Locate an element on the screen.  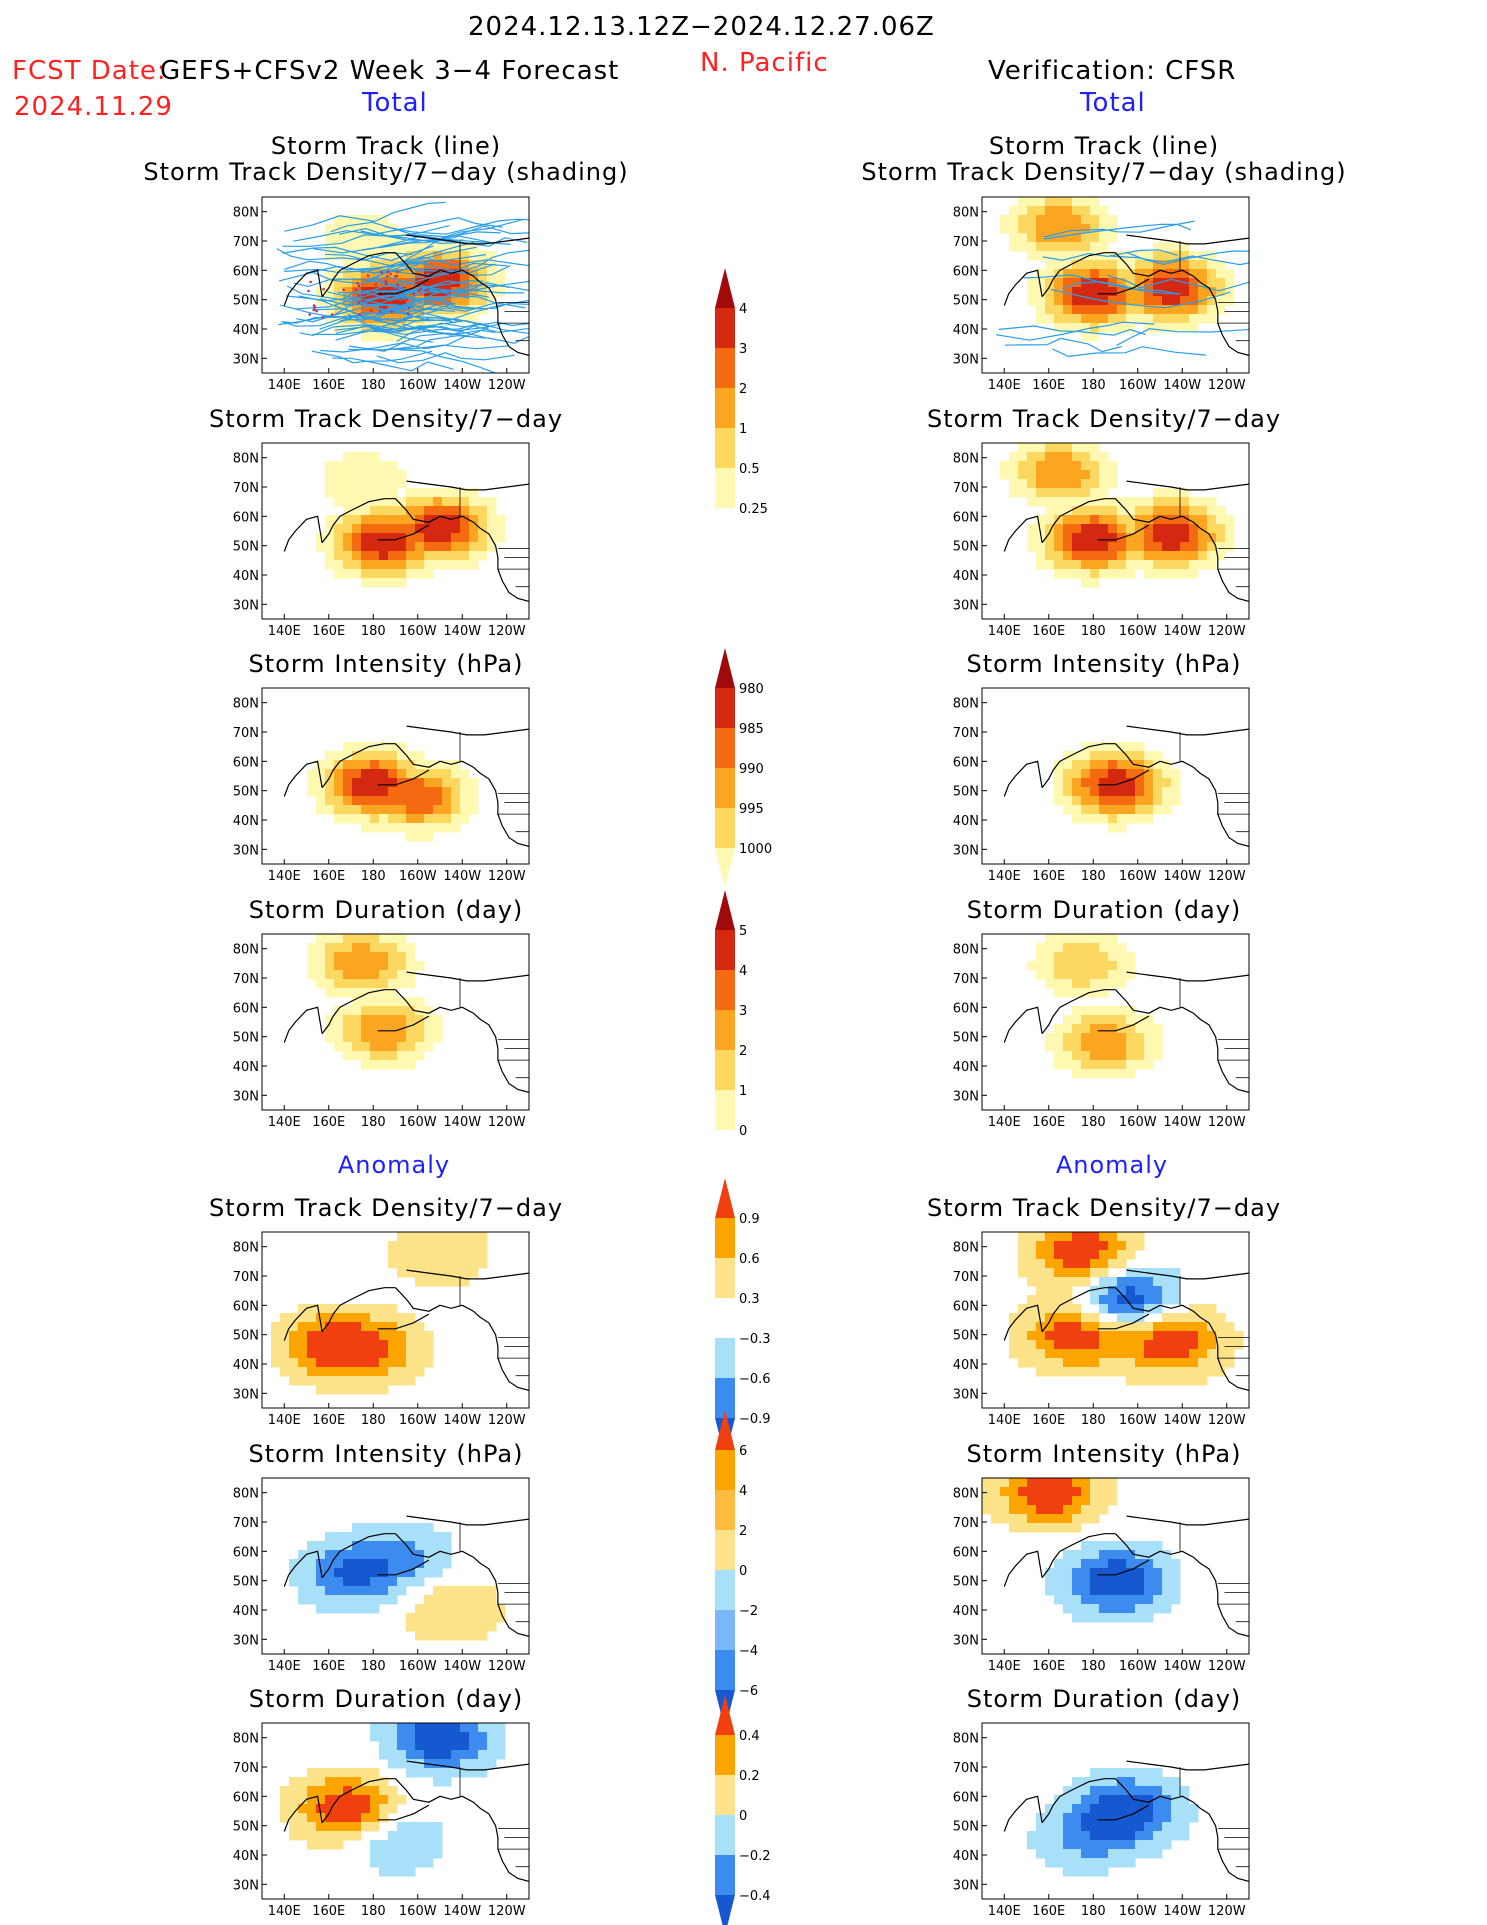
period-title: 2024.12.13.12Z−2024.12.27.06Z is located at coordinates (701, 27).